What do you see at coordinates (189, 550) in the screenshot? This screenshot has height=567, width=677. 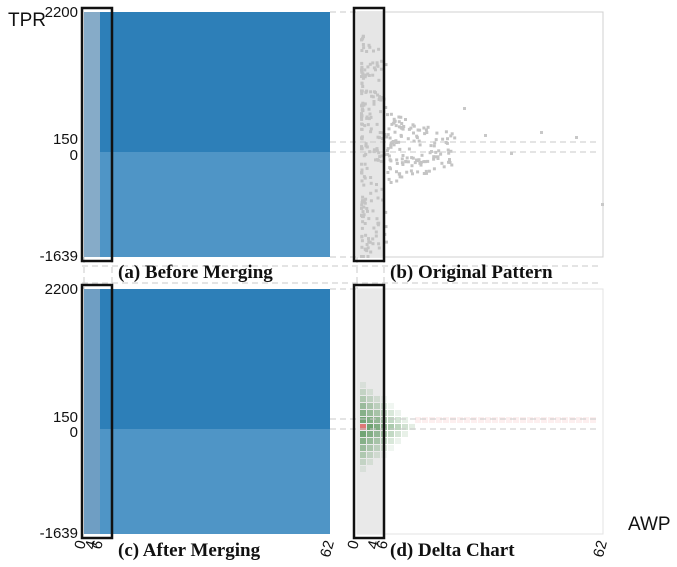 I see `caption-c: (c) After Merging` at bounding box center [189, 550].